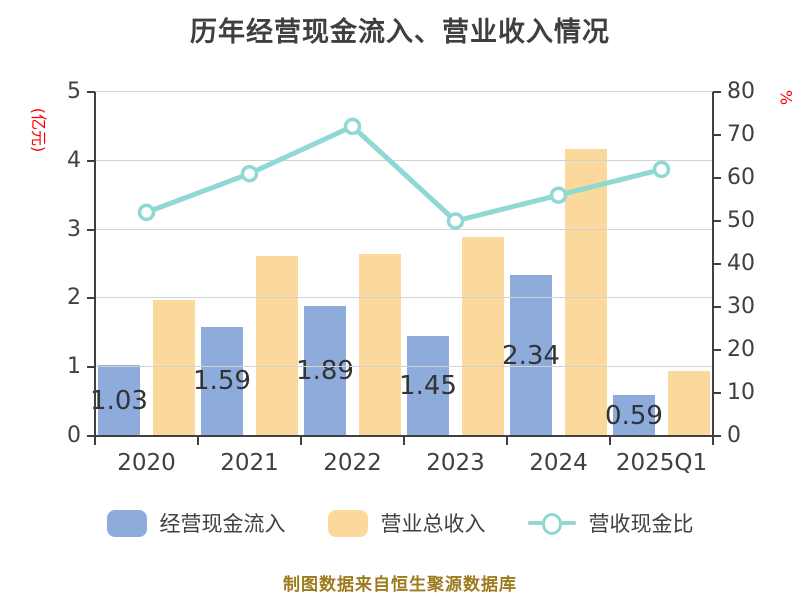 This screenshot has height=600, width=800. What do you see at coordinates (551, 523) in the screenshot?
I see `ratio-line-marker-icon` at bounding box center [551, 523].